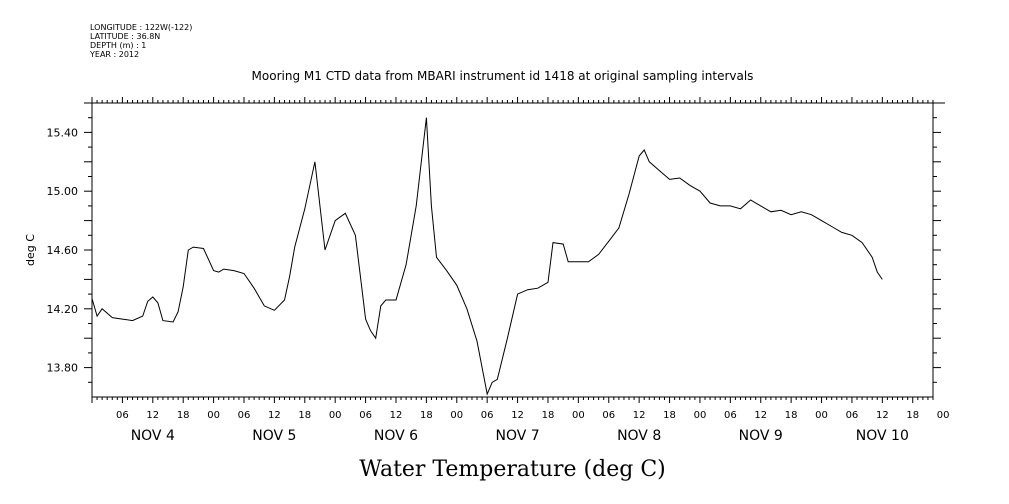 The width and height of the screenshot is (1009, 504). Describe the element at coordinates (639, 436) in the screenshot. I see `x-day-label: NOV 8` at that location.